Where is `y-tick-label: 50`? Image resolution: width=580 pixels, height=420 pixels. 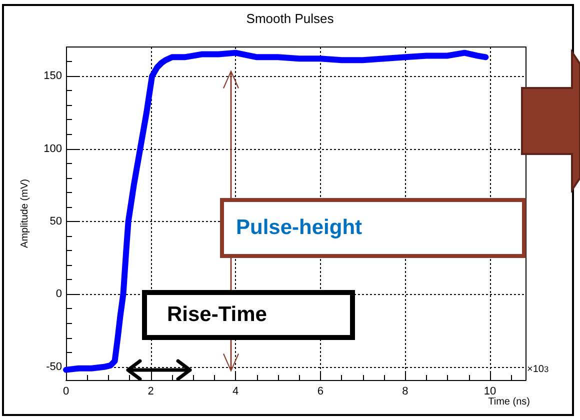
y-tick-label: 50 is located at coordinates (56, 222).